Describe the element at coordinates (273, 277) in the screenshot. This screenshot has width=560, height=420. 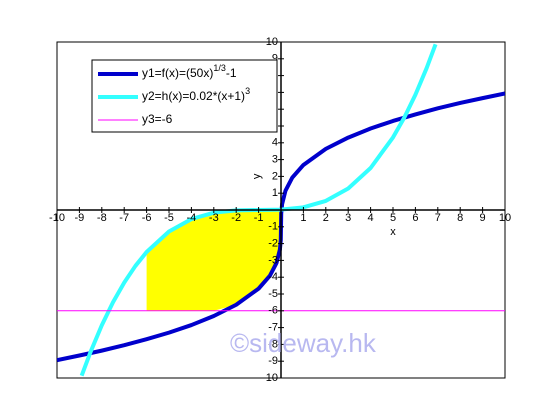
I see `y-tick-label: -4` at that location.